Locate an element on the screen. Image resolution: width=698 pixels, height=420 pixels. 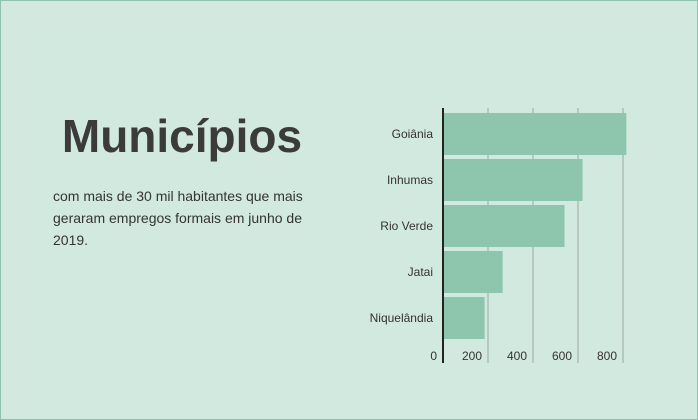
category-label-1: Inhumas is located at coordinates (410, 180).